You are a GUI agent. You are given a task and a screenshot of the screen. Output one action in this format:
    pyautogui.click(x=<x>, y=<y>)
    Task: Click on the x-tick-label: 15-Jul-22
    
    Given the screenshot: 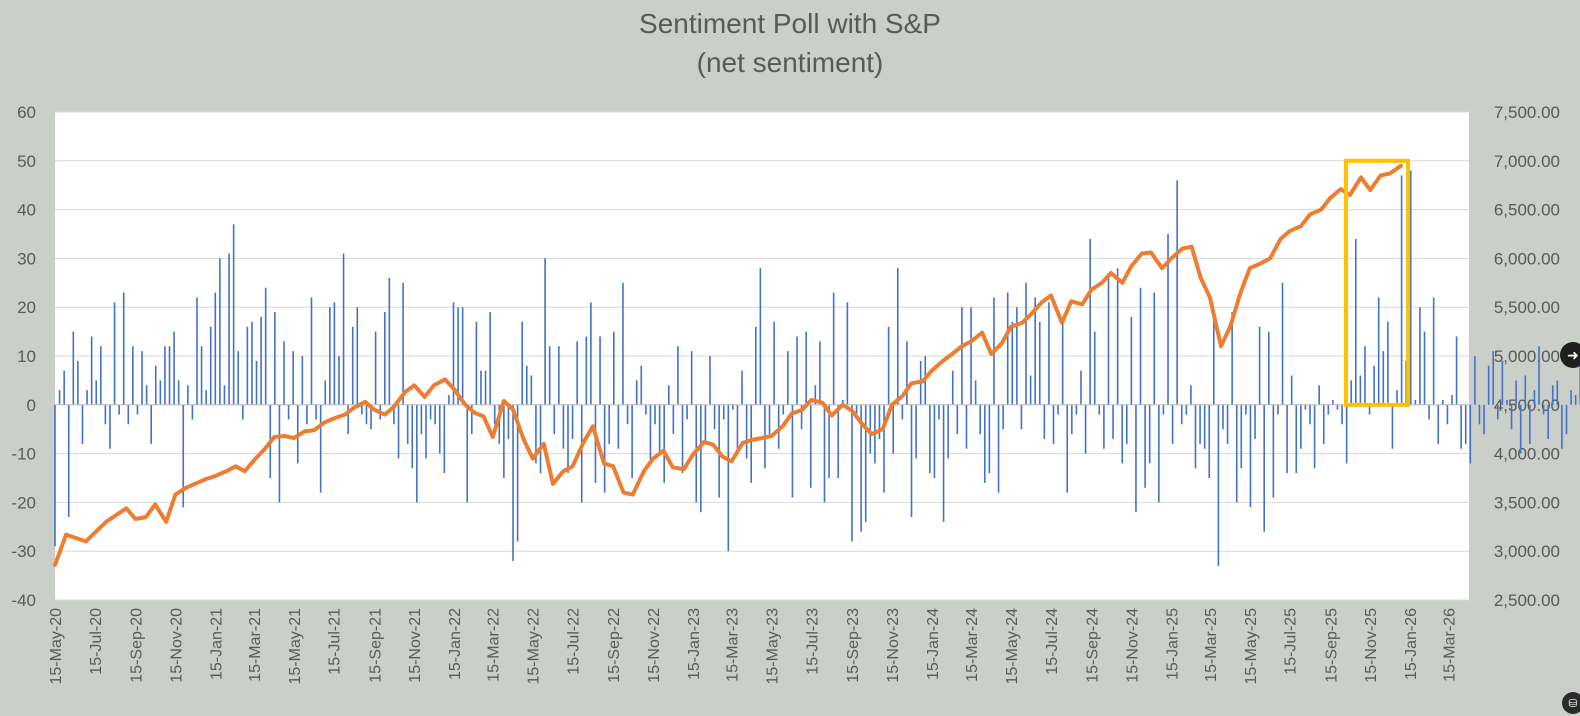 What is the action you would take?
    pyautogui.click(x=574, y=641)
    